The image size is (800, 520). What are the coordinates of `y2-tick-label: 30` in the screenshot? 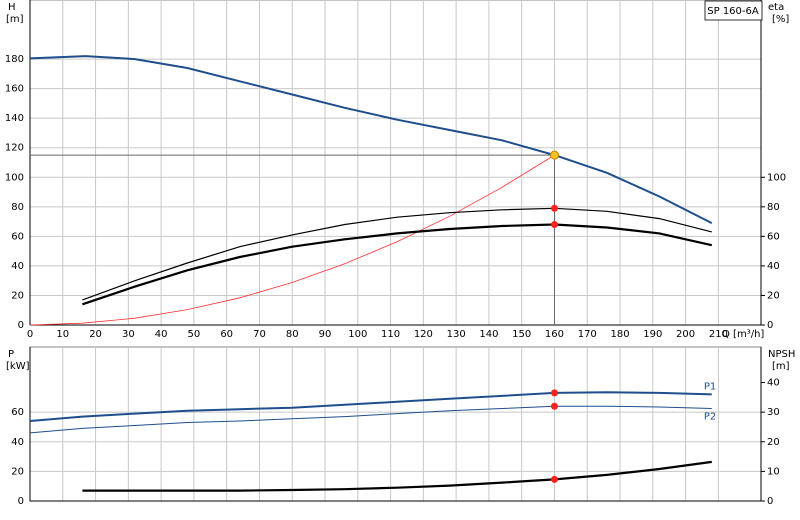 It's located at (773, 412).